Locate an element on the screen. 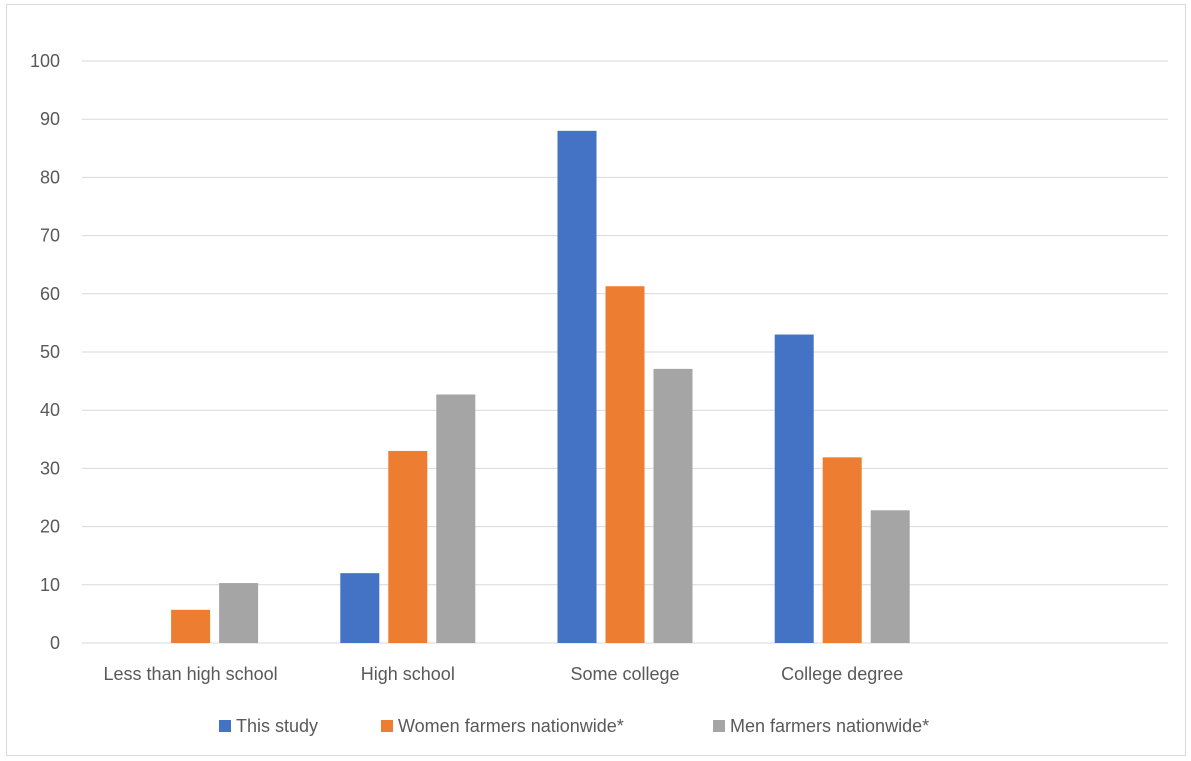 The width and height of the screenshot is (1191, 761). y-tick-label: 0 is located at coordinates (55, 643).